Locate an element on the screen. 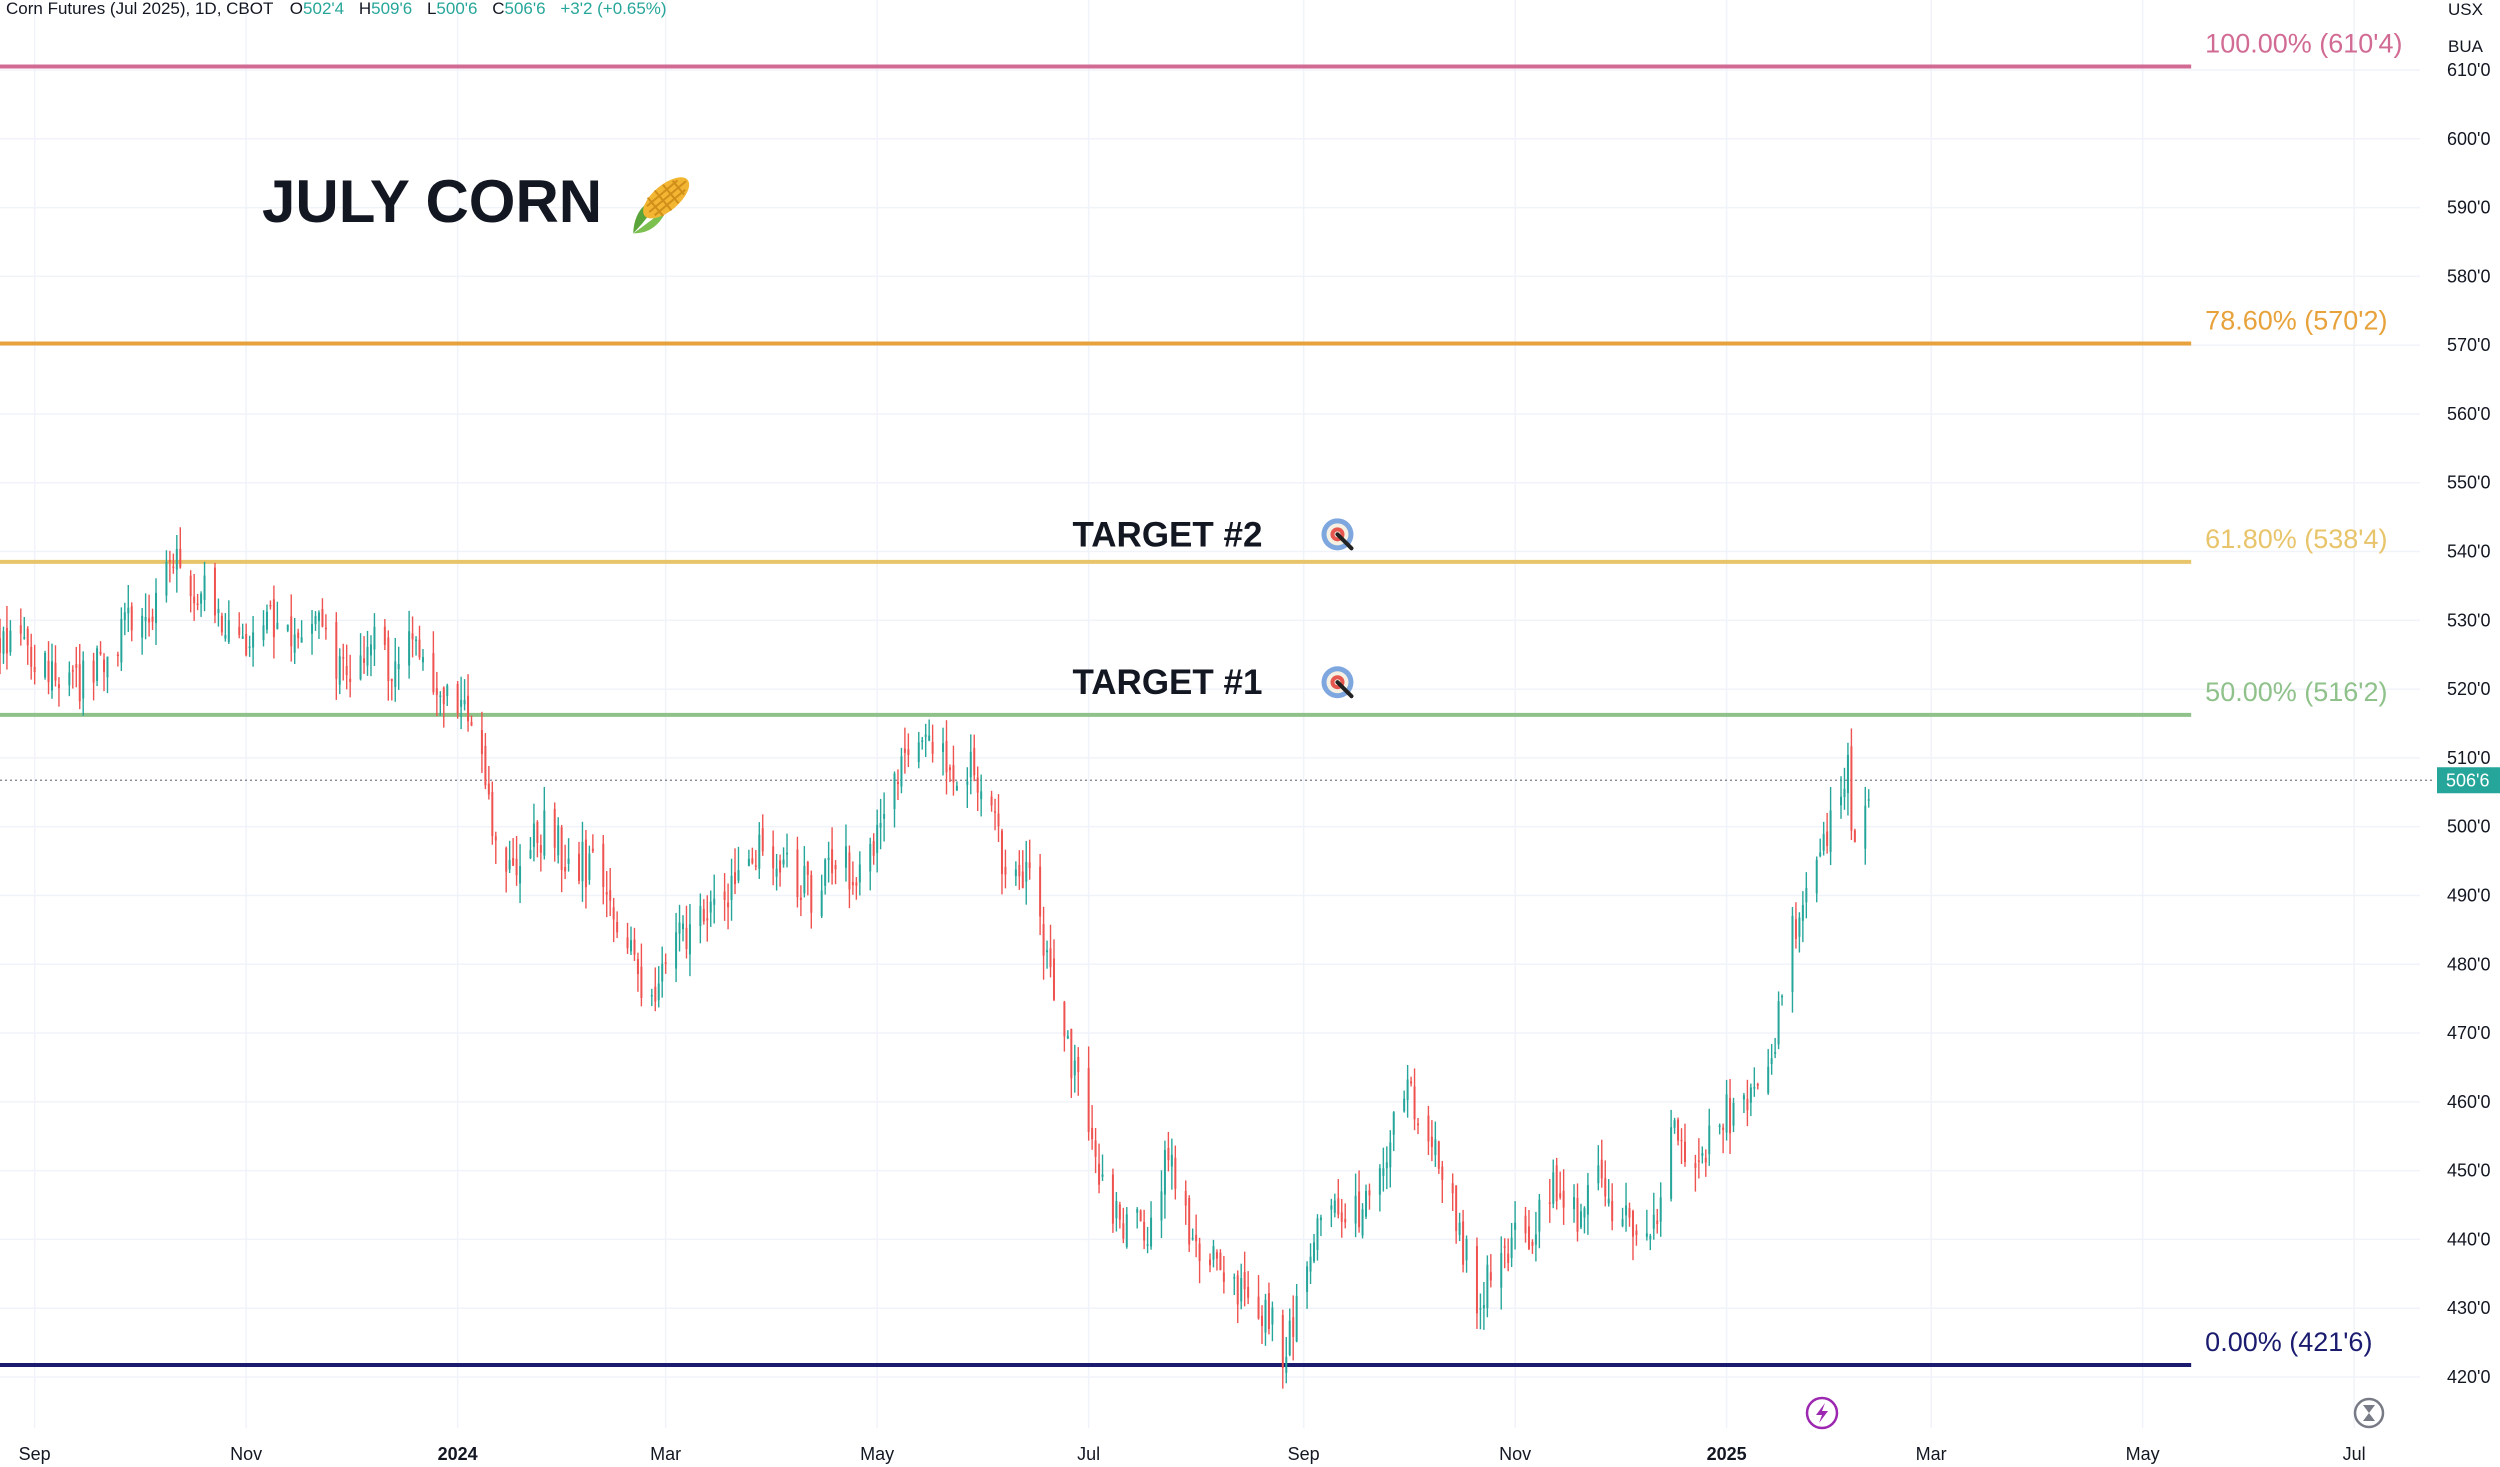 The height and width of the screenshot is (1467, 2500). last-price-label: 506'6 is located at coordinates (2467, 780).